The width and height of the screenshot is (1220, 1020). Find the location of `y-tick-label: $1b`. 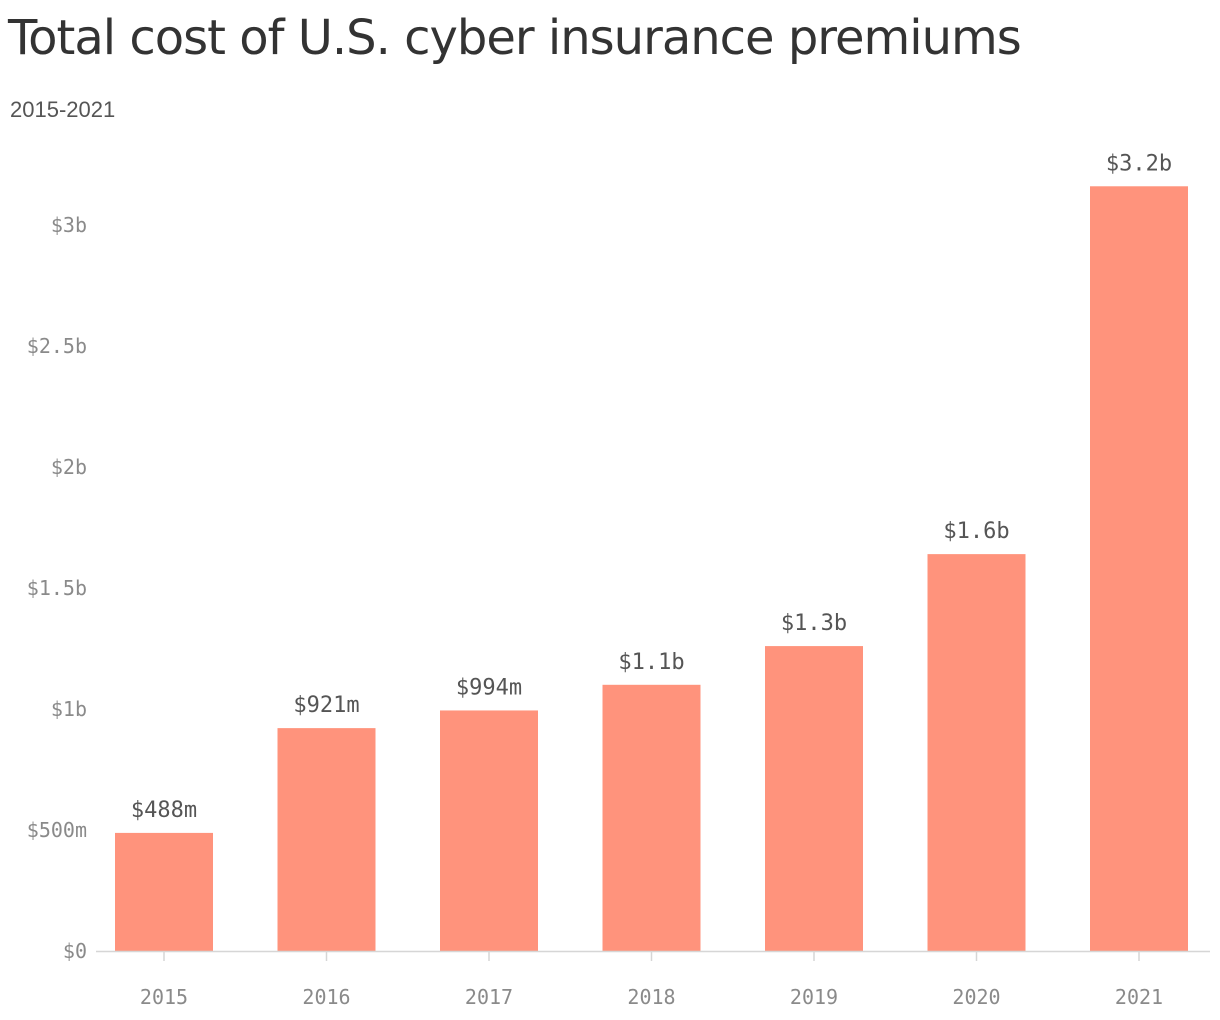

y-tick-label: $1b is located at coordinates (69, 709).